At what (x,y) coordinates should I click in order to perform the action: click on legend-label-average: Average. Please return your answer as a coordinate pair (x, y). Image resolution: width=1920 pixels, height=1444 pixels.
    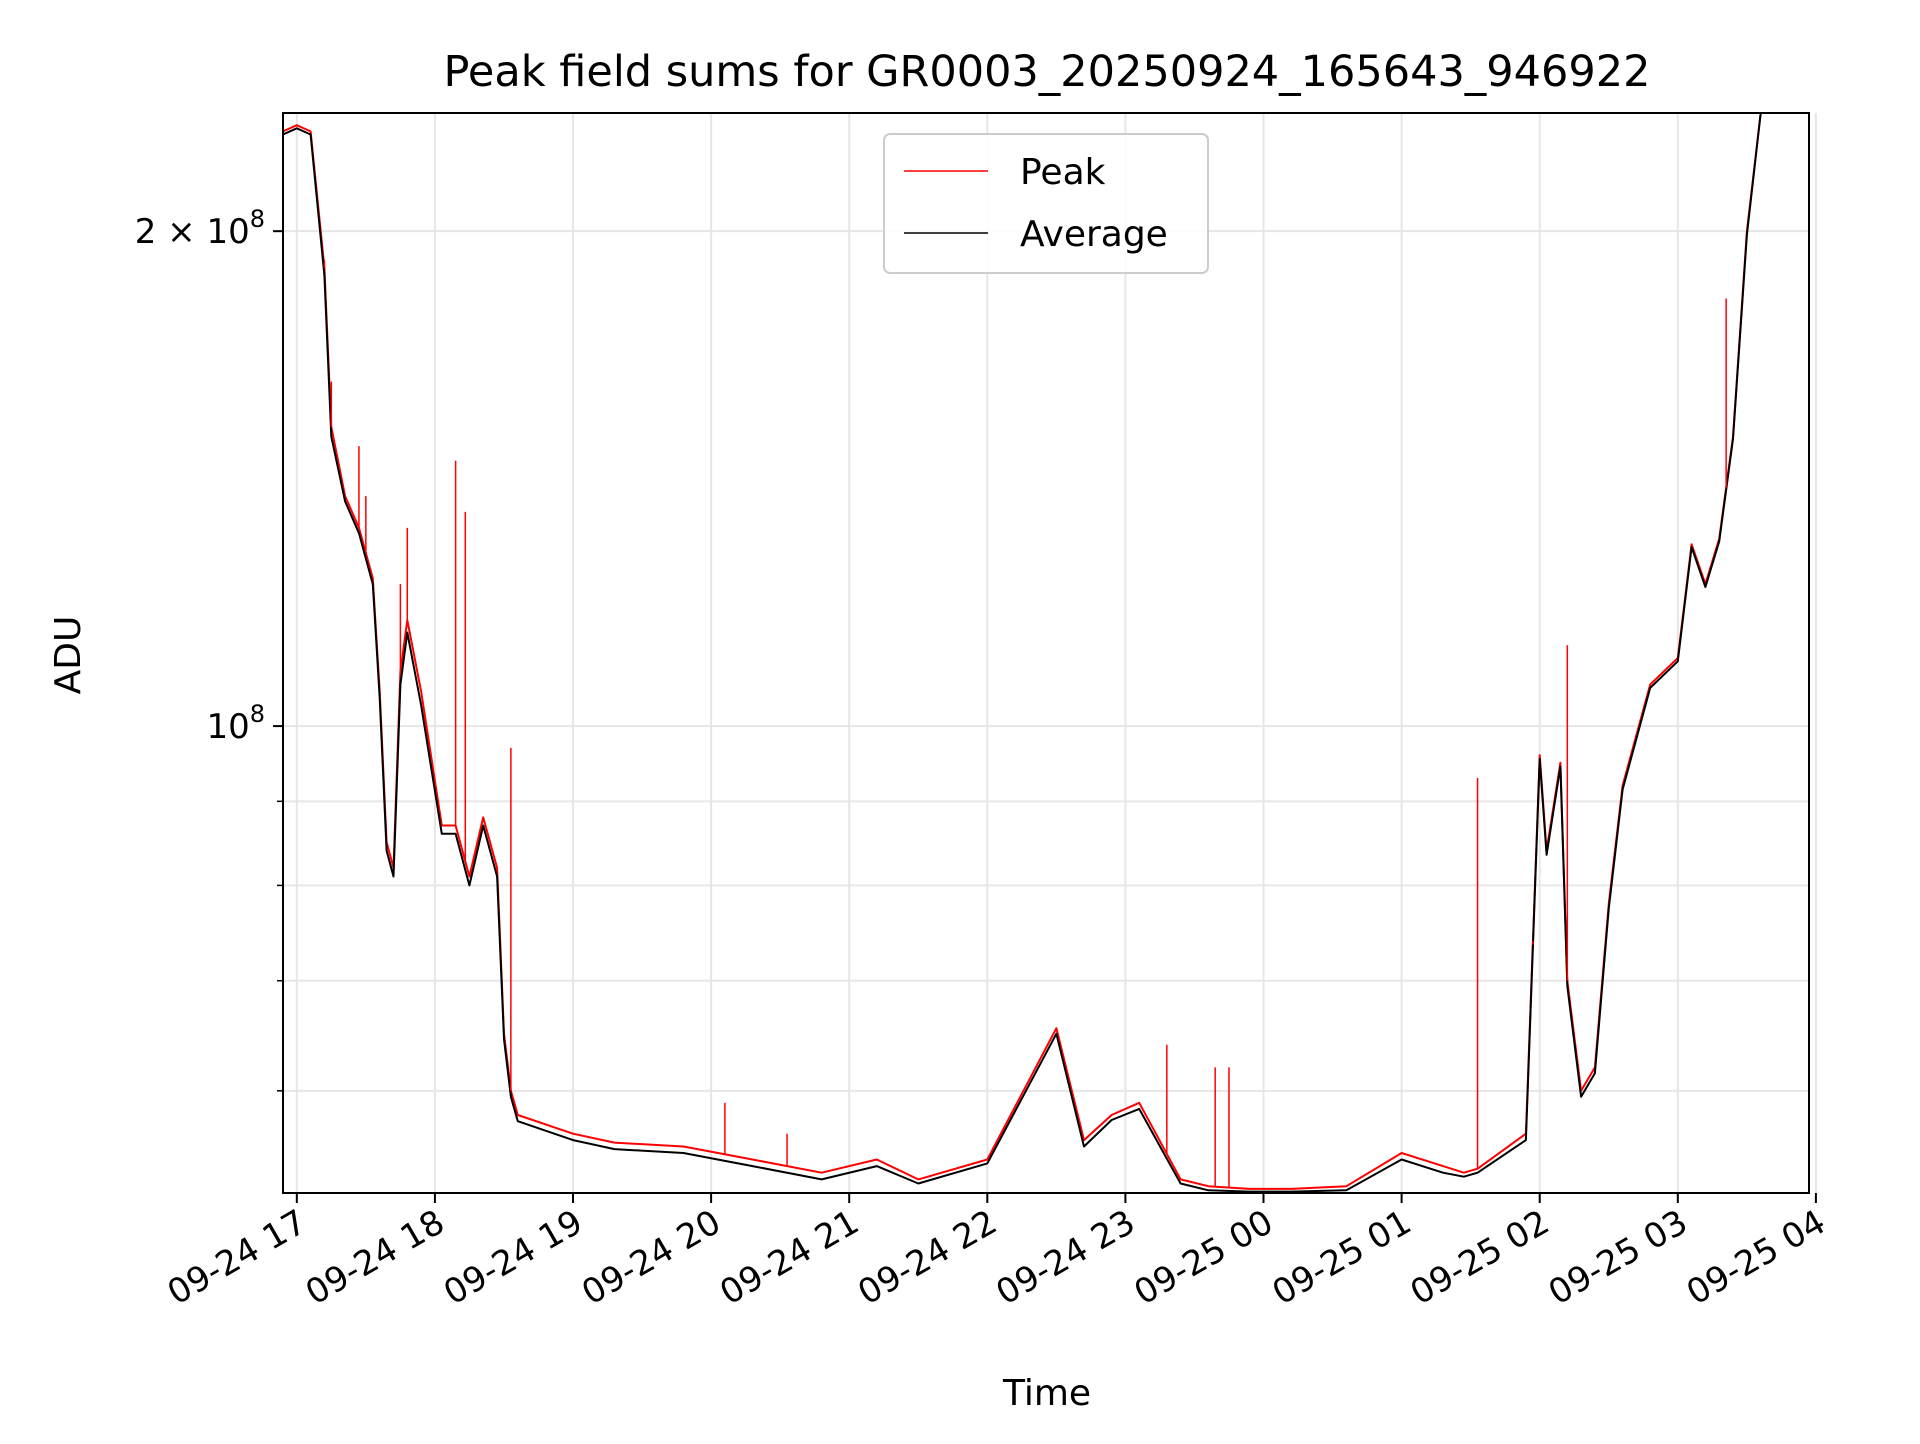
    Looking at the image, I should click on (1094, 234).